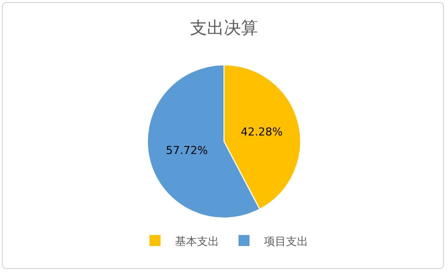  I want to click on legend-label: 基本支出, so click(197, 241).